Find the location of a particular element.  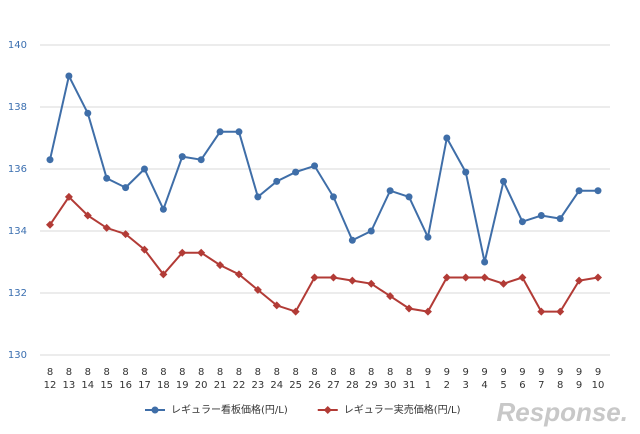

x-tick-label: 7 is located at coordinates (541, 385).